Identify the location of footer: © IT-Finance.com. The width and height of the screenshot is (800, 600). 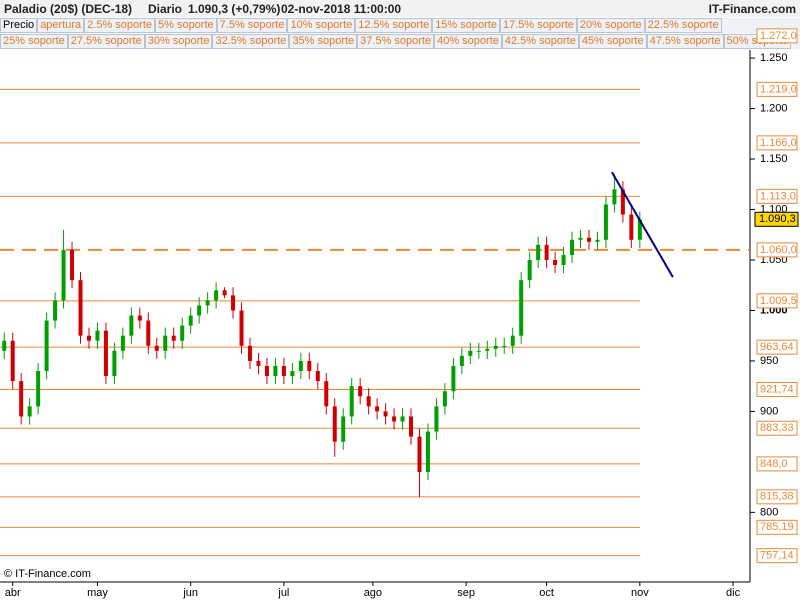
(47, 574).